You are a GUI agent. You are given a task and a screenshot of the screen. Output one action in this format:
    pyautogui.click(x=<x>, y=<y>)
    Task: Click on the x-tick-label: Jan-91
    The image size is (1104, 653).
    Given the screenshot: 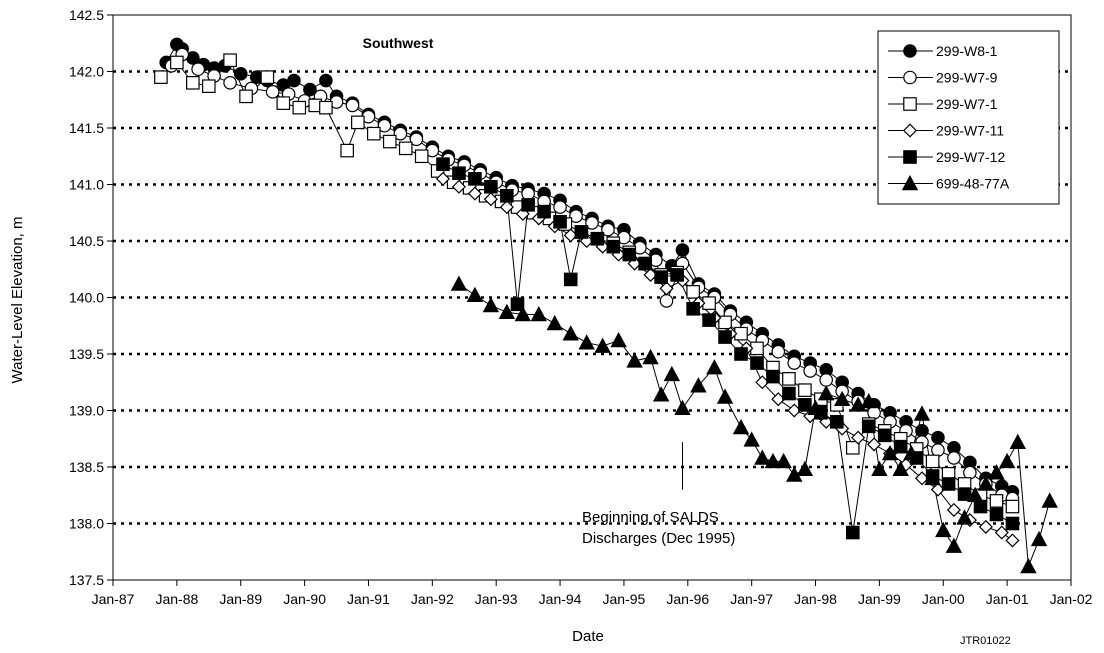 What is the action you would take?
    pyautogui.click(x=368, y=599)
    